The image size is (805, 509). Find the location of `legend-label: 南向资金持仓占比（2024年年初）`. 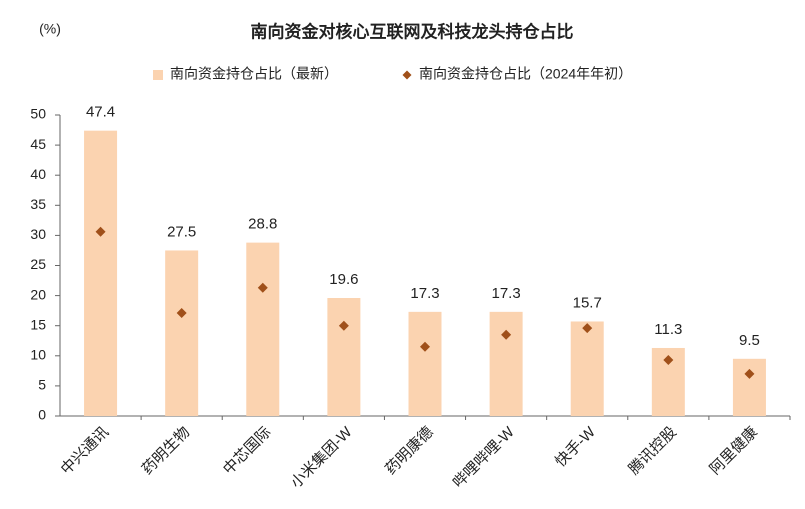

legend-label: 南向资金持仓占比（2024年年初） is located at coordinates (525, 74).